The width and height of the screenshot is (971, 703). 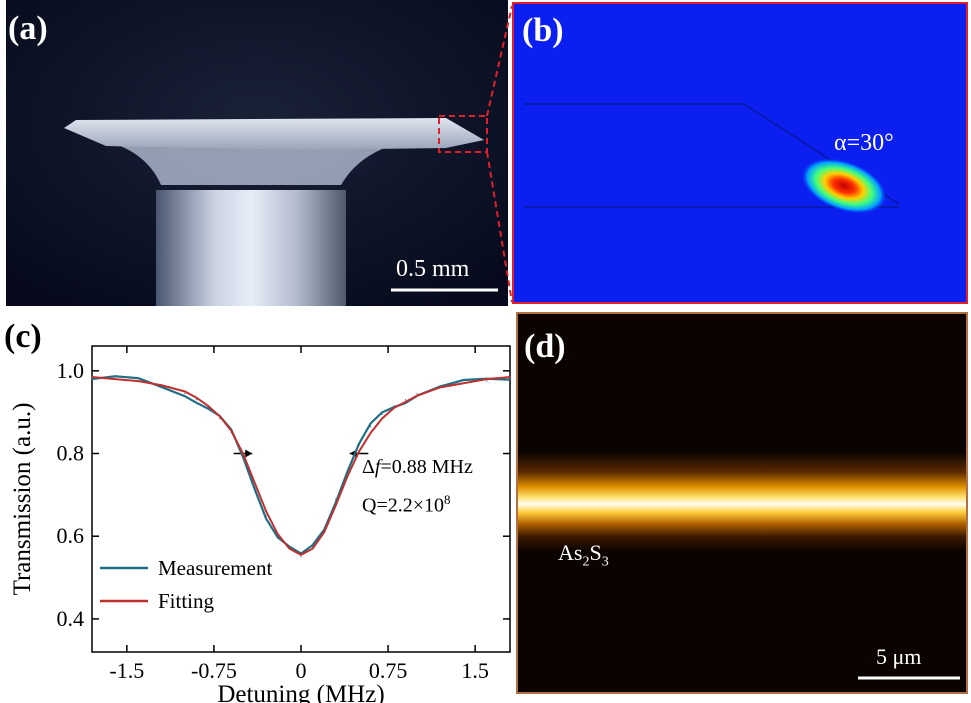 What do you see at coordinates (126, 670) in the screenshot?
I see `x-tick-label: -1.5` at bounding box center [126, 670].